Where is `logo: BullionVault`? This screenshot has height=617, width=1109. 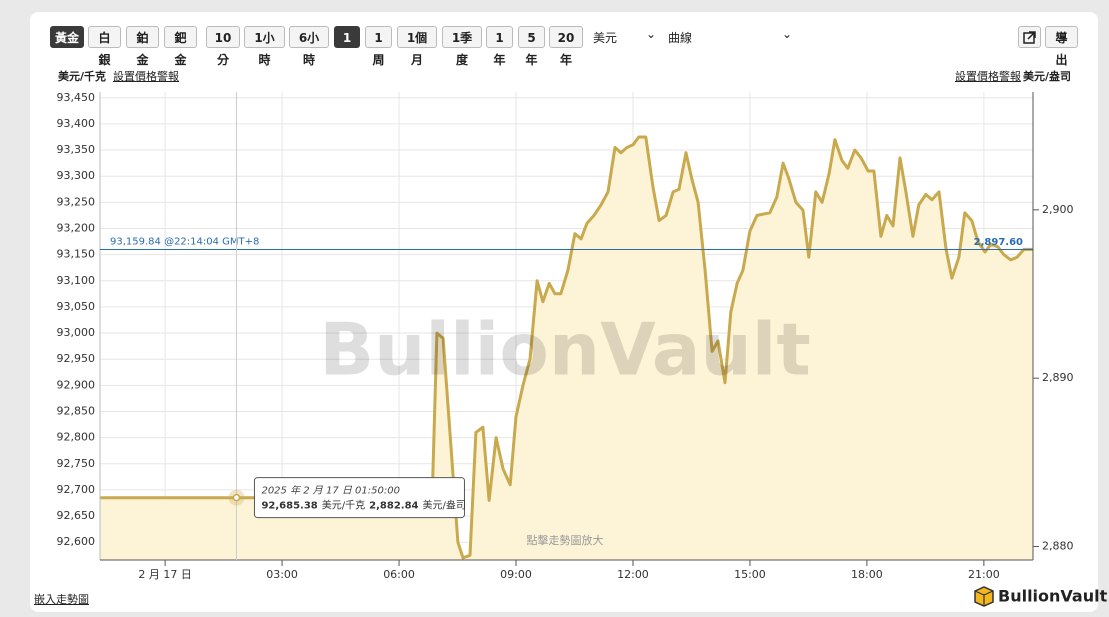
logo: BullionVault is located at coordinates (1041, 596).